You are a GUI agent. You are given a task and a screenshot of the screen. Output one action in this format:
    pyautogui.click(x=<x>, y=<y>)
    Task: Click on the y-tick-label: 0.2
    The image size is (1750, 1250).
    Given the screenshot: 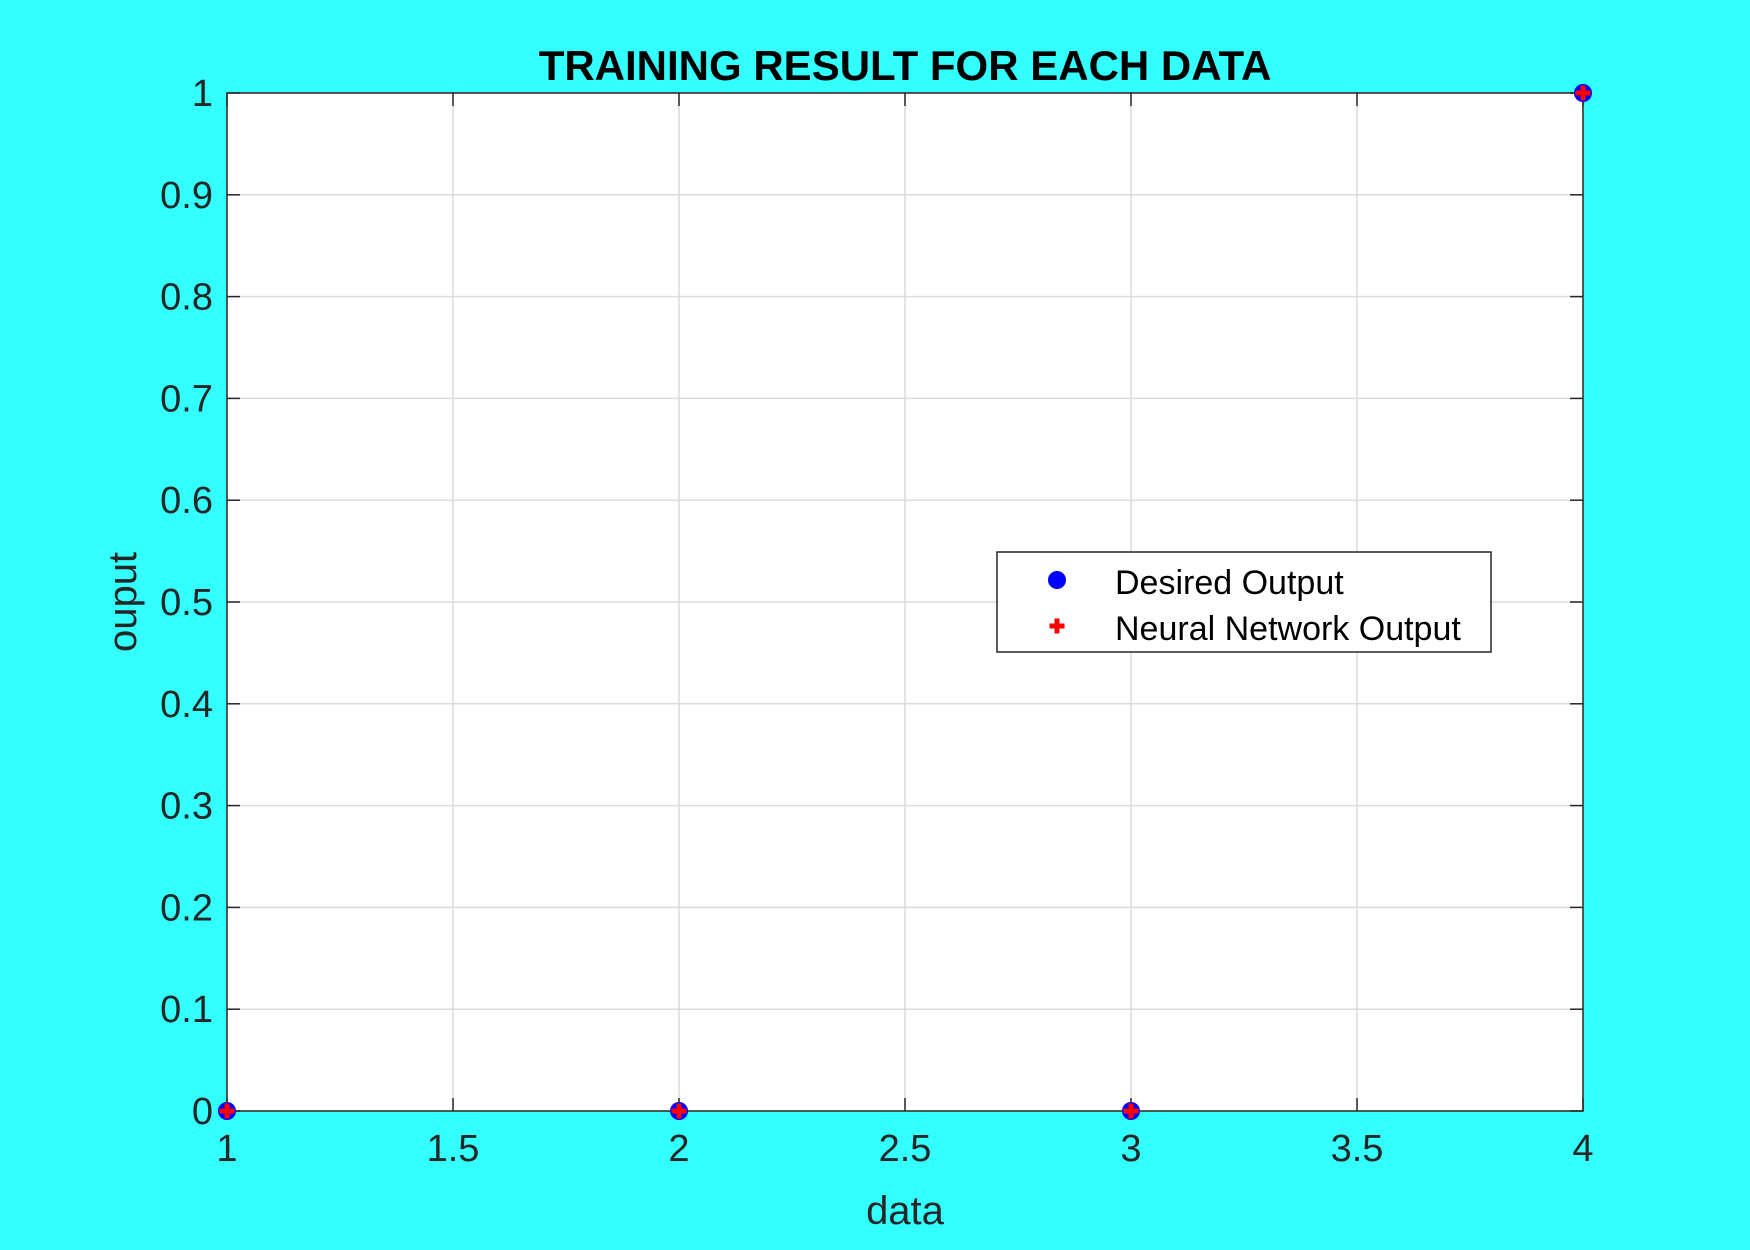 What is the action you would take?
    pyautogui.click(x=186, y=908)
    